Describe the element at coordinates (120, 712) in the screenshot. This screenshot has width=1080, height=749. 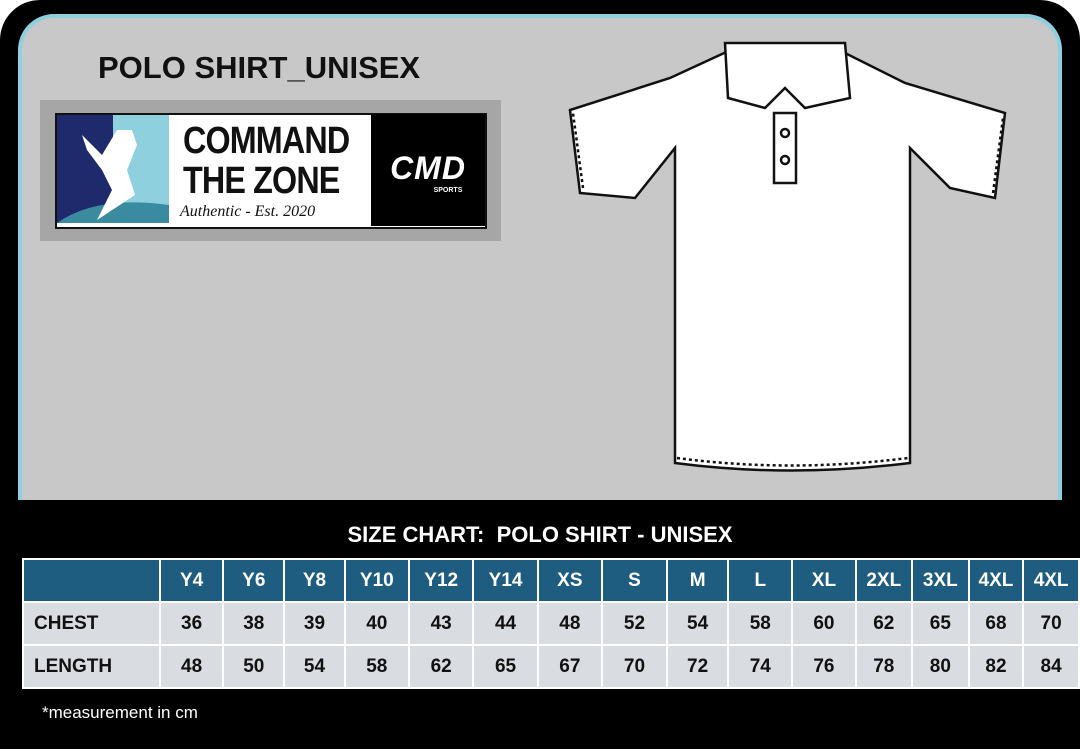
I see `footnote: *measurement in cm` at that location.